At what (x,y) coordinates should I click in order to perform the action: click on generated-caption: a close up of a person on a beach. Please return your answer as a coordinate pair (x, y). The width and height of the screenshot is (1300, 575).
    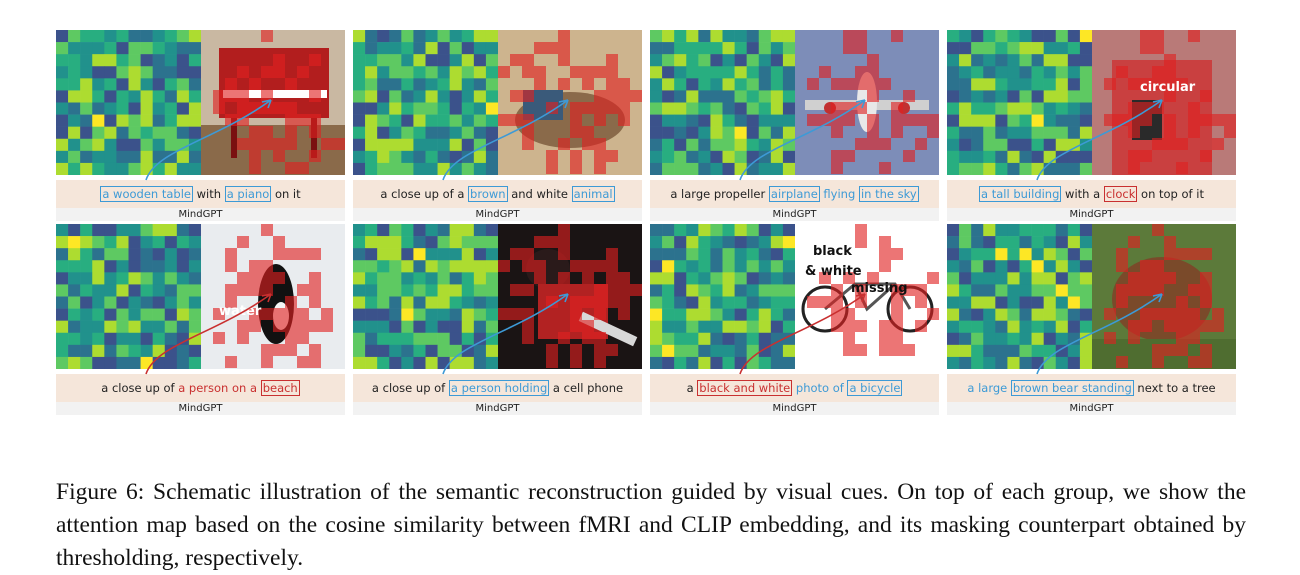
    Looking at the image, I should click on (200, 388).